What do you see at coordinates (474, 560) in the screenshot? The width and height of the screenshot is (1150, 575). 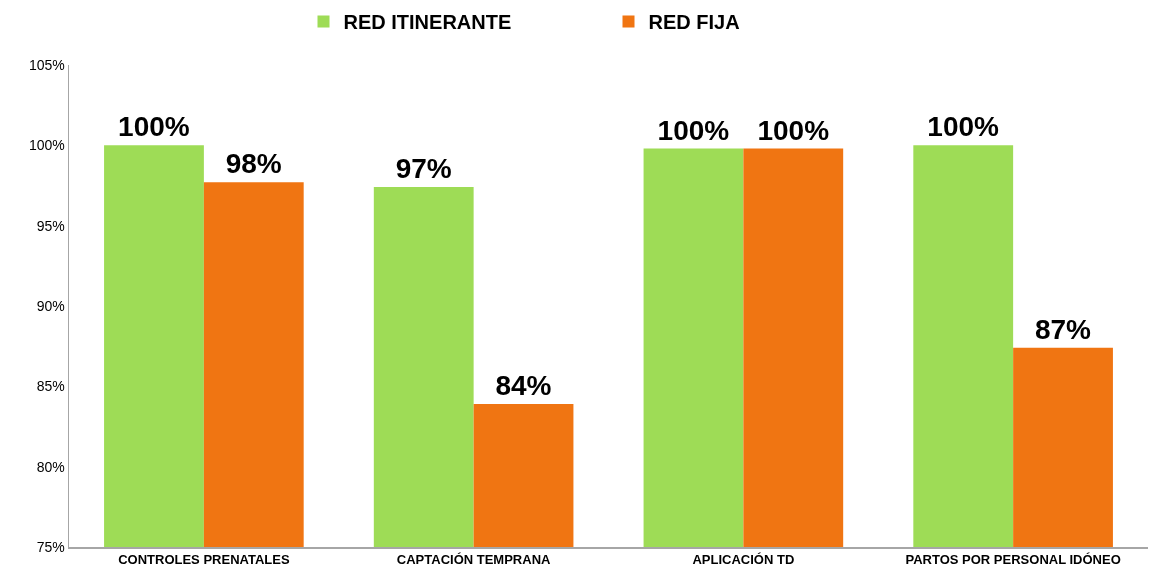 I see `x-tick-label: CAPTACIÓN TEMPRANA` at bounding box center [474, 560].